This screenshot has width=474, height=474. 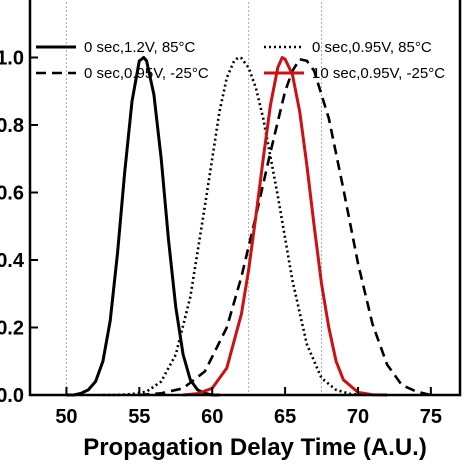 I want to click on y-tick-label: 0.4, so click(x=12, y=261).